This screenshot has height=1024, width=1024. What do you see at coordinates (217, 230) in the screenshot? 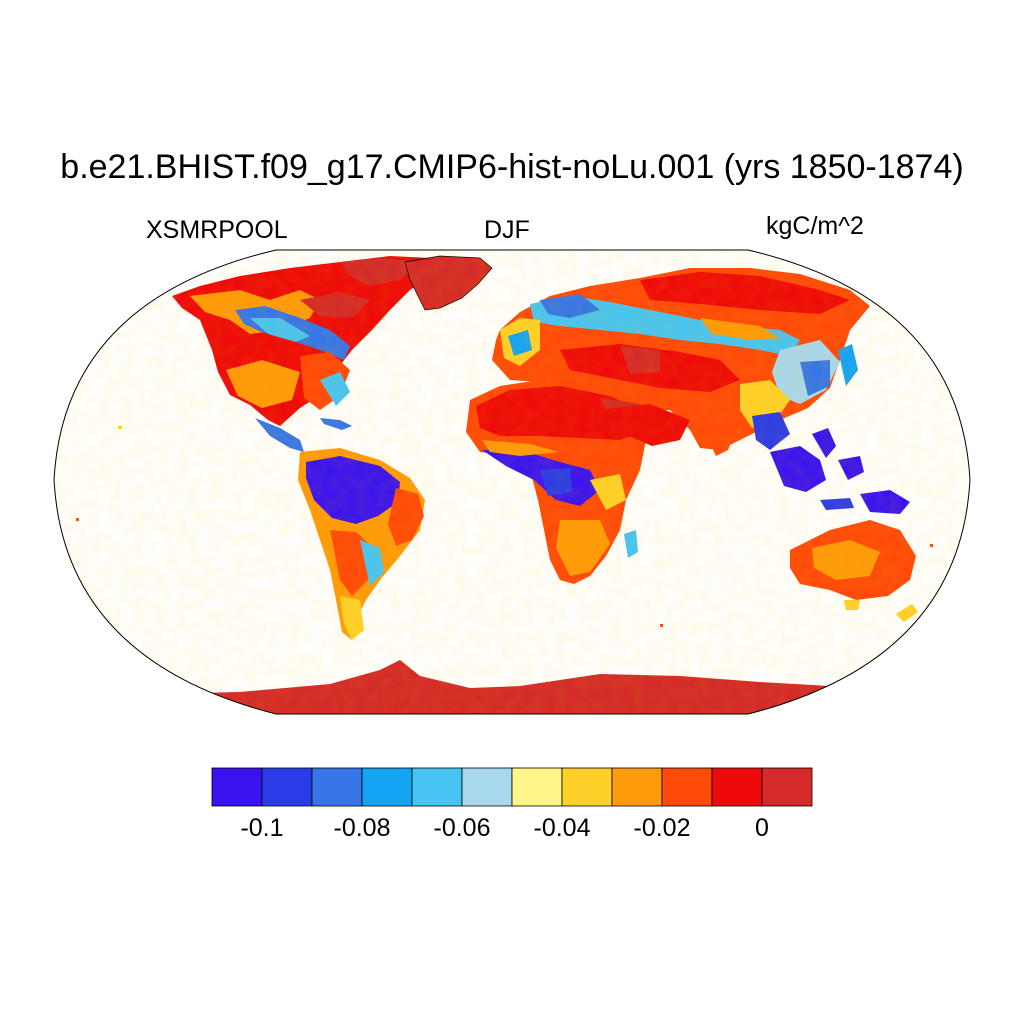
I see `variable-name-label: XSMRPOOL` at bounding box center [217, 230].